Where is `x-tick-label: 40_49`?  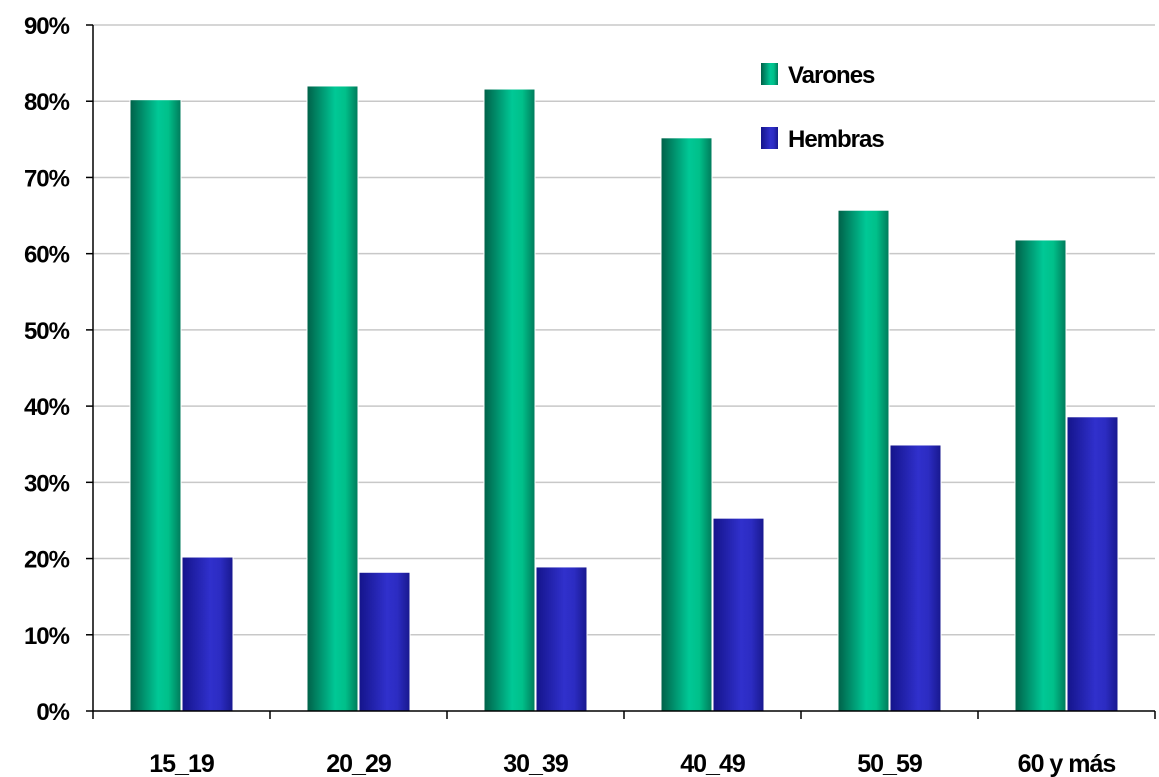 x-tick-label: 40_49 is located at coordinates (712, 763).